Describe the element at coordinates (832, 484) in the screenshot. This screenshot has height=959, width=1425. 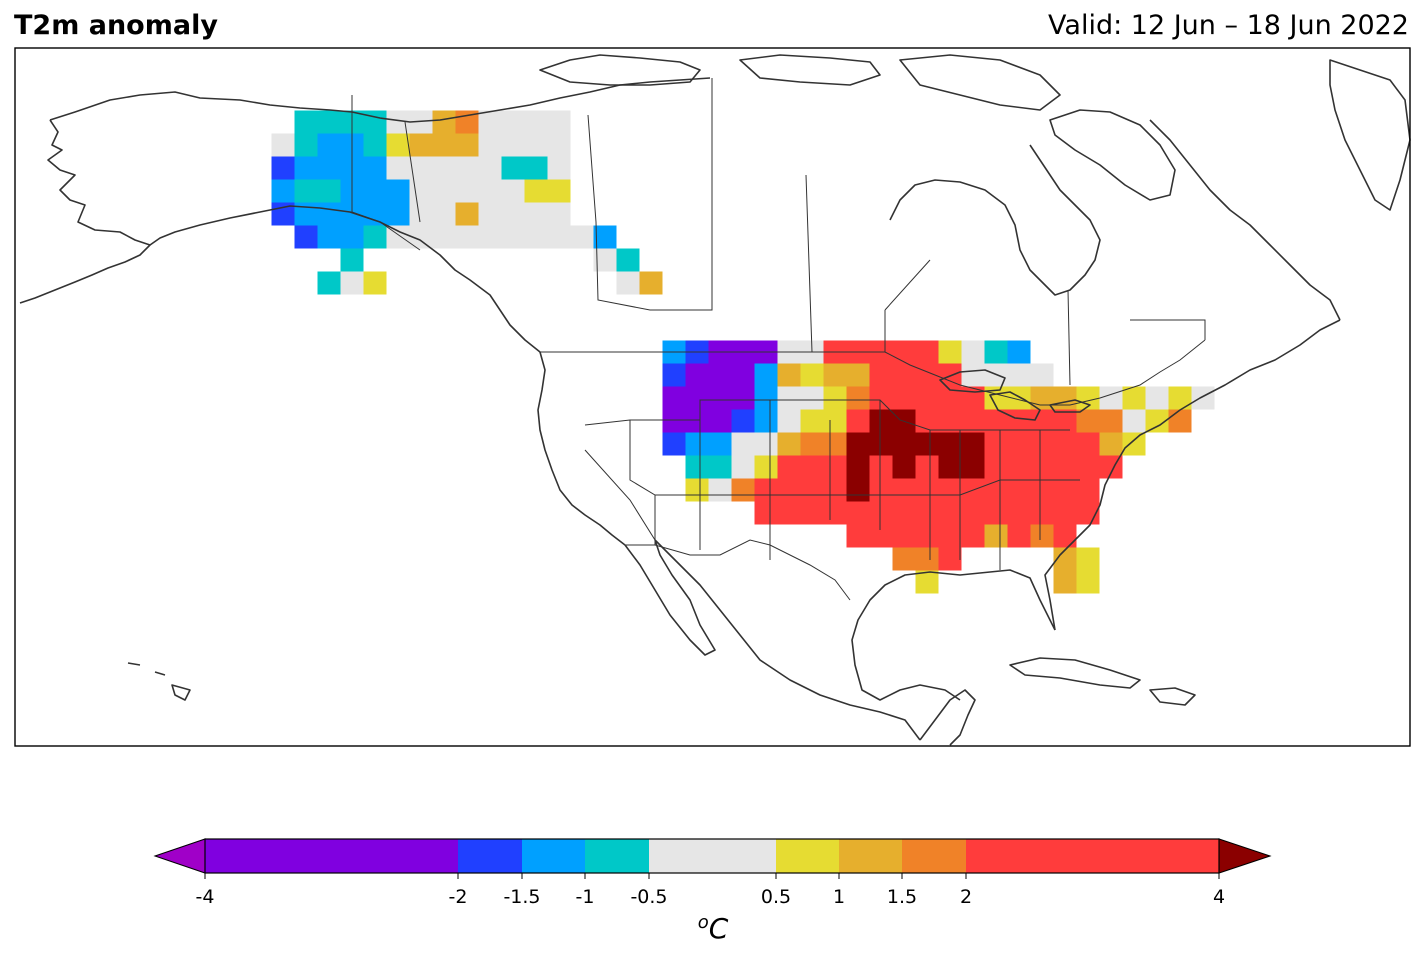
I see `border-us-states` at that location.